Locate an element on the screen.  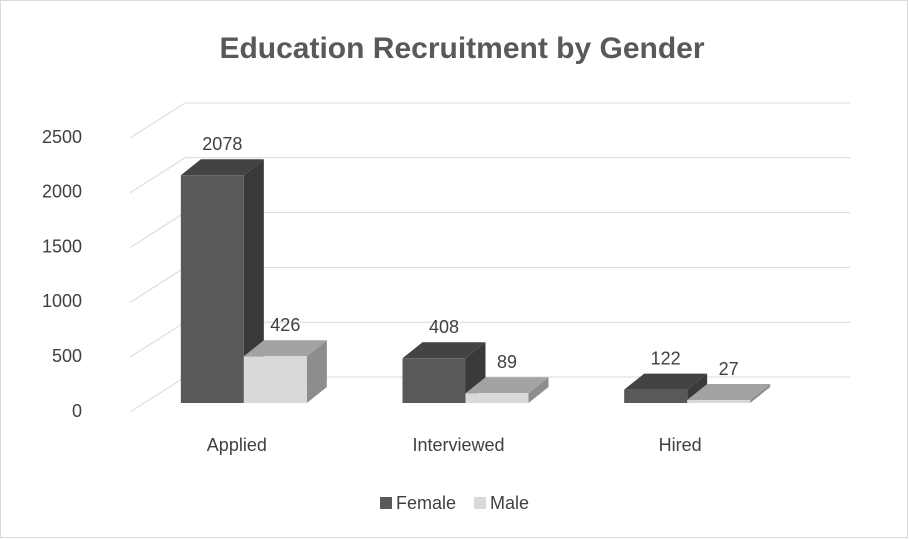
chart-title: Education Recruitment by Gender is located at coordinates (461, 48).